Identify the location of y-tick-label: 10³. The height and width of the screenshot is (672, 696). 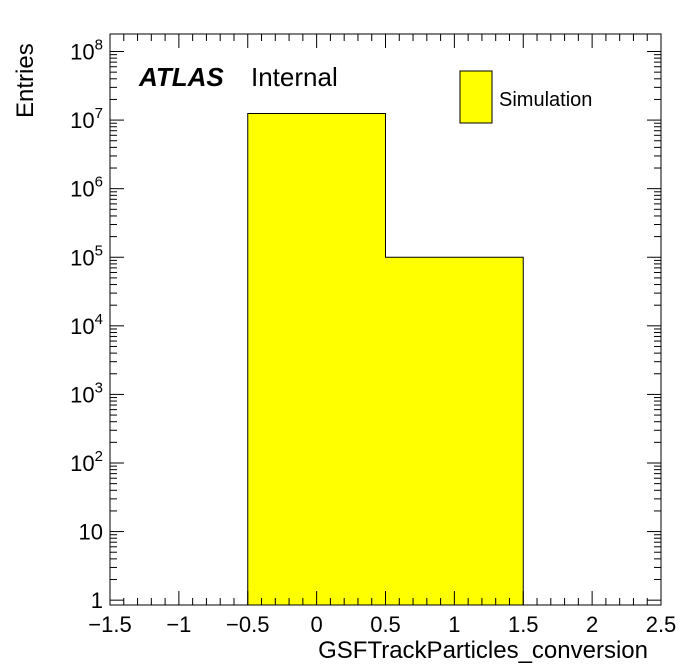
(86, 393).